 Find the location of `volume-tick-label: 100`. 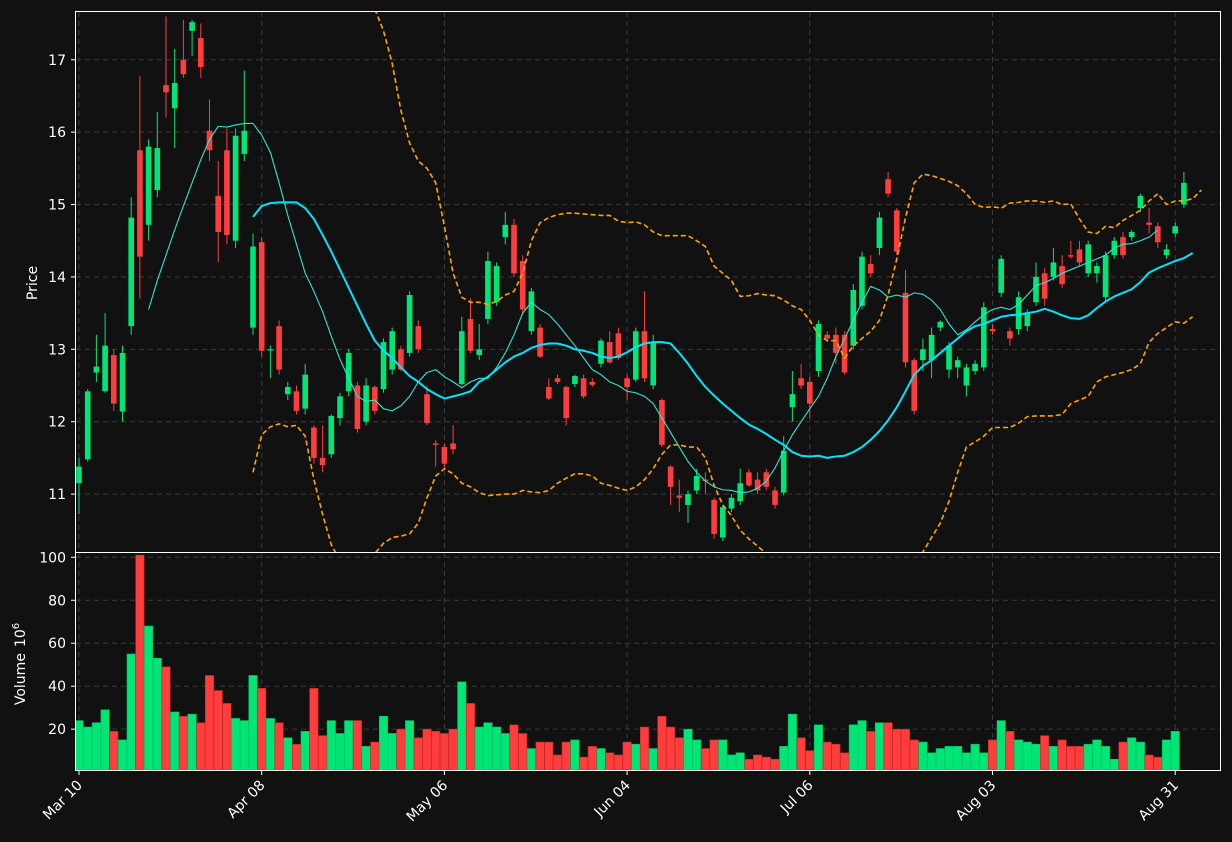

volume-tick-label: 100 is located at coordinates (52, 558).